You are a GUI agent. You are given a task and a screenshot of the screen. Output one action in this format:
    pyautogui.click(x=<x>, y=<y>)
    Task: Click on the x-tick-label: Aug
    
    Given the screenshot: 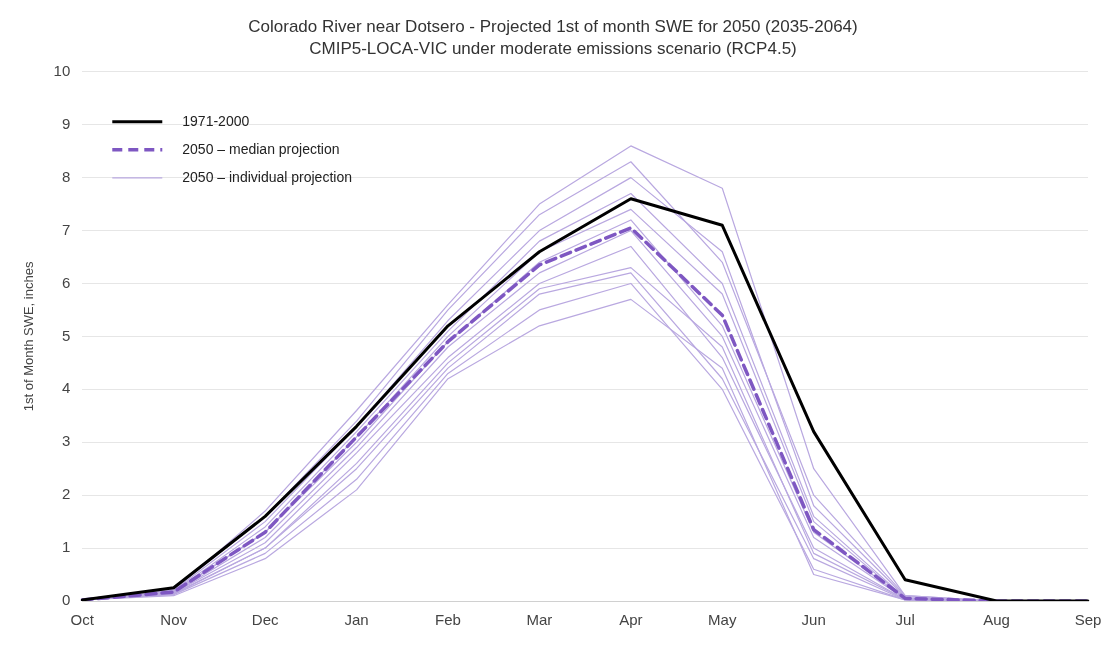 What is the action you would take?
    pyautogui.click(x=996, y=620)
    